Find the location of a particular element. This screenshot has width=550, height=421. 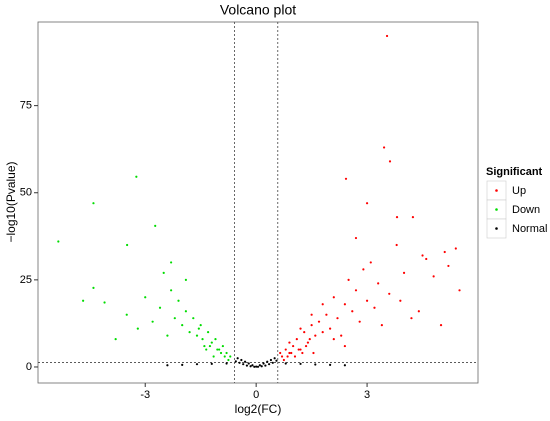

x-tick-label: -3 is located at coordinates (145, 395).